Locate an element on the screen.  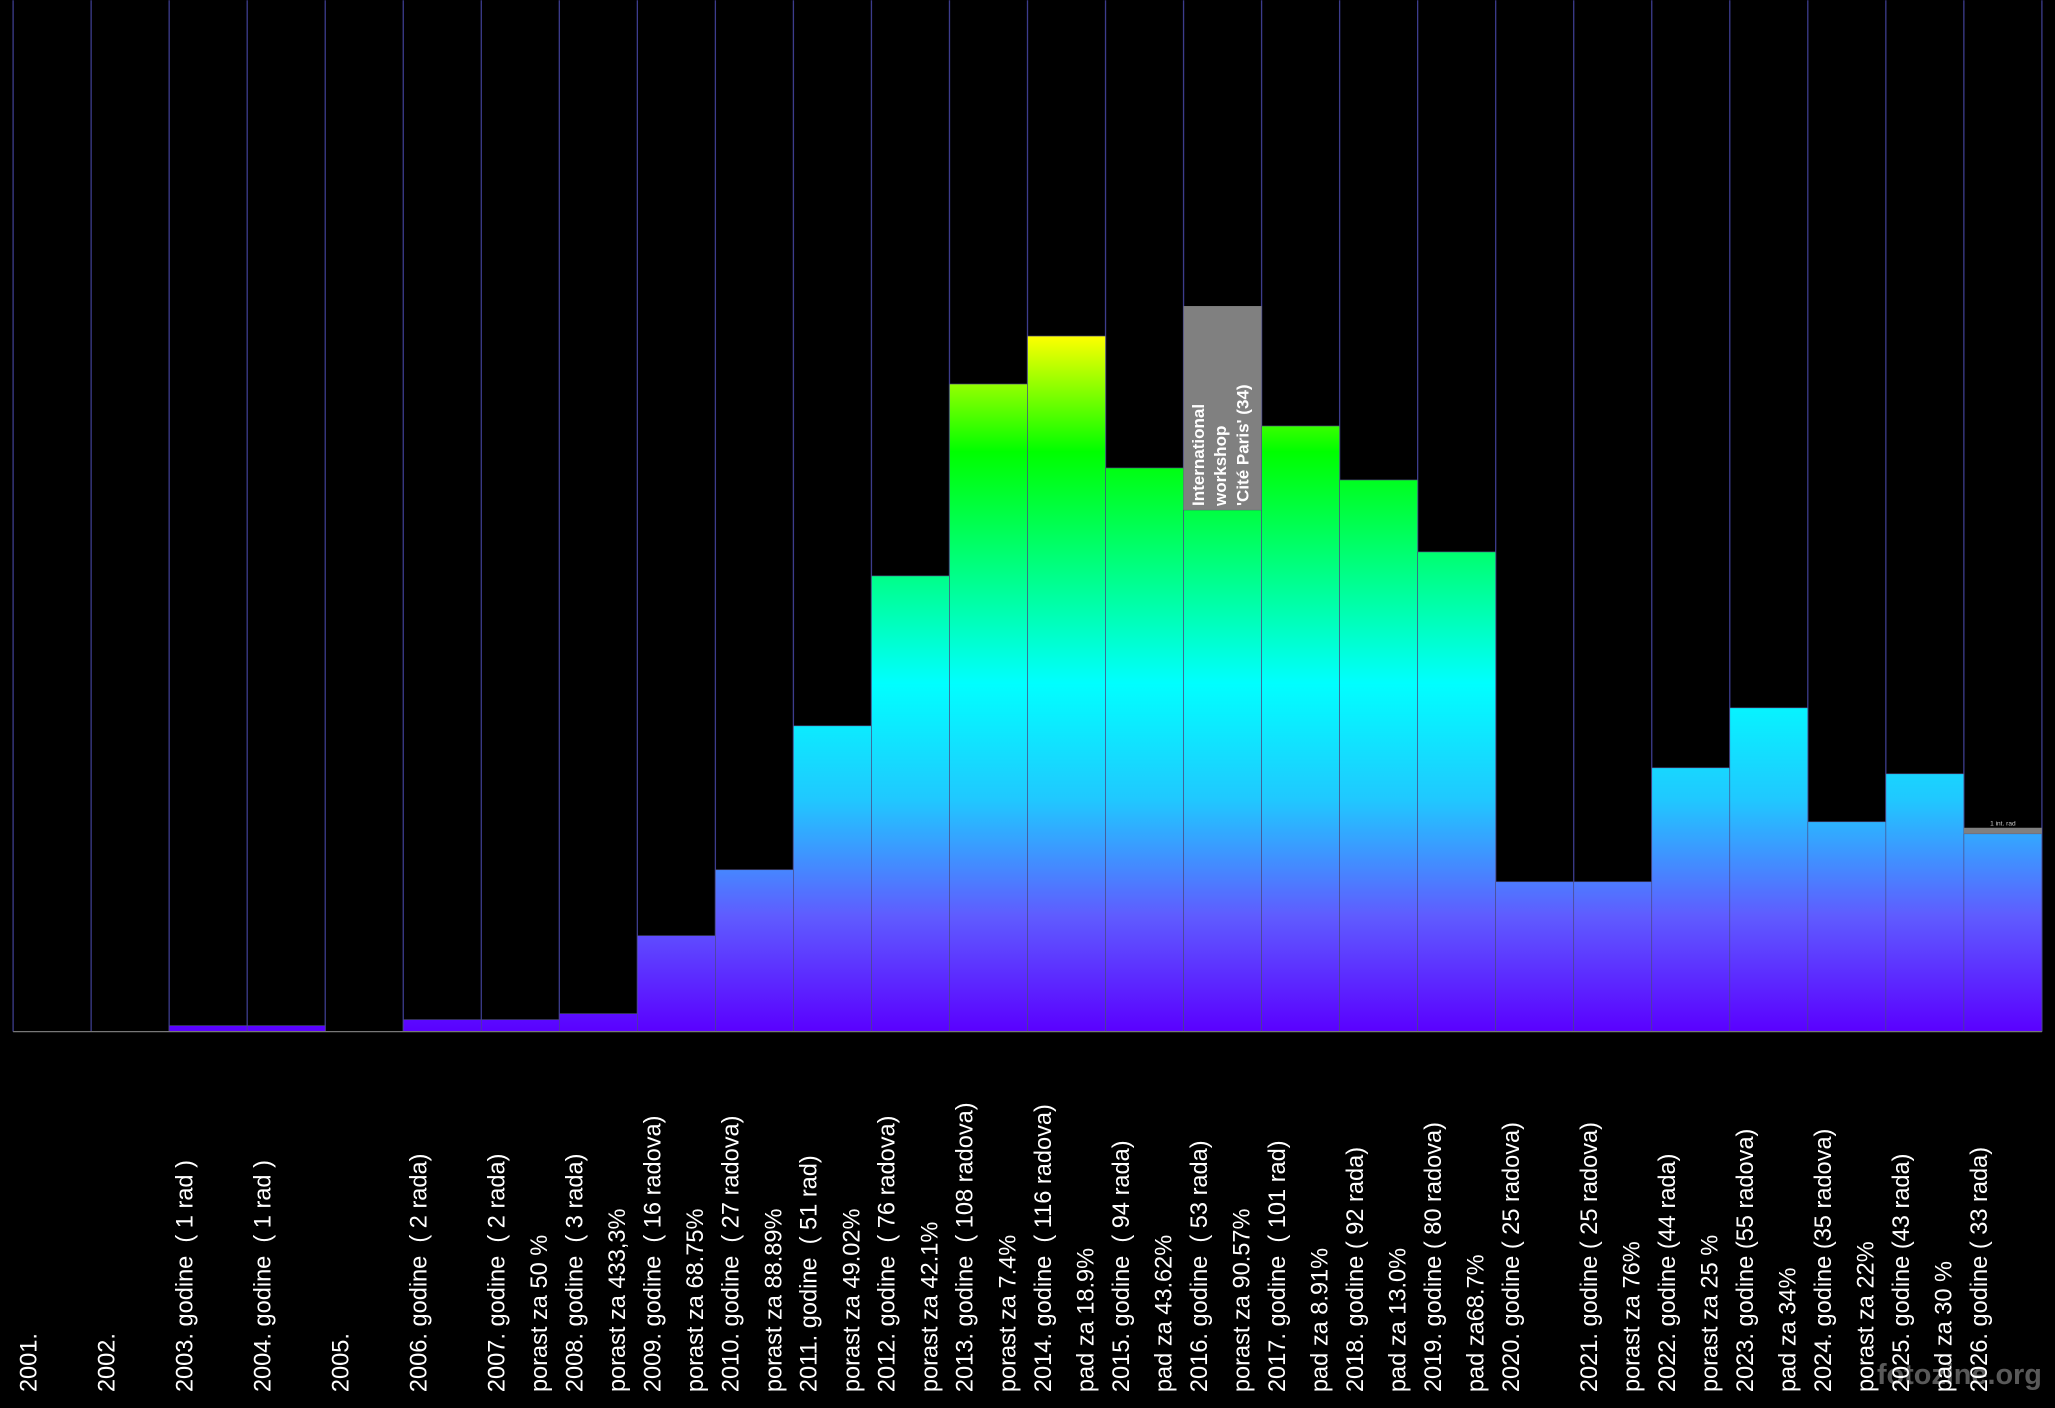
x-tick-label: 2021. godine ( 25 radova) is located at coordinates (1589, 1257).